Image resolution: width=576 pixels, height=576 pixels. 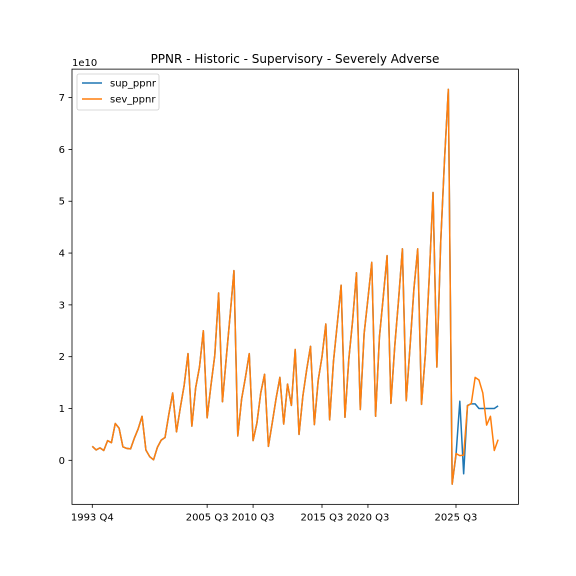 What do you see at coordinates (207, 517) in the screenshot?
I see `x-tick-label: 2005 Q3` at bounding box center [207, 517].